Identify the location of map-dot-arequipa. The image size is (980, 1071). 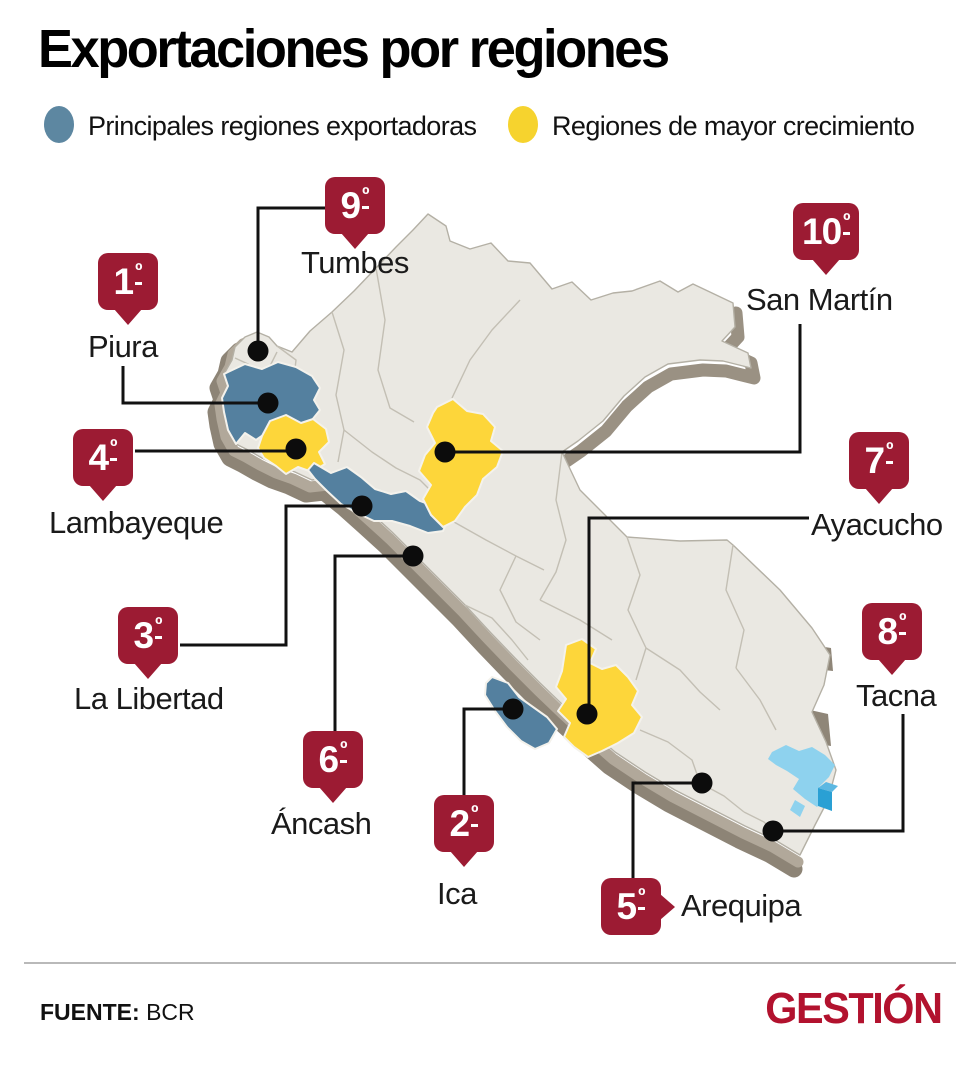
(702, 783).